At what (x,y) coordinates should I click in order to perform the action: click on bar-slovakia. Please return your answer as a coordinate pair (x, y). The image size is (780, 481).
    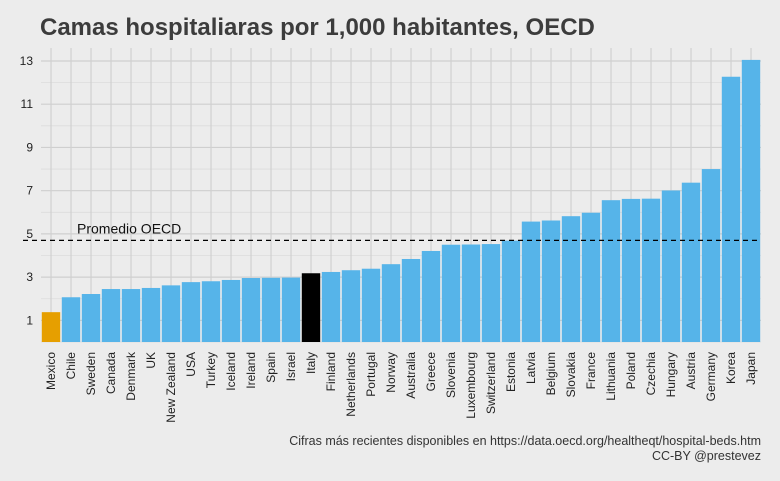
    Looking at the image, I should click on (571, 279).